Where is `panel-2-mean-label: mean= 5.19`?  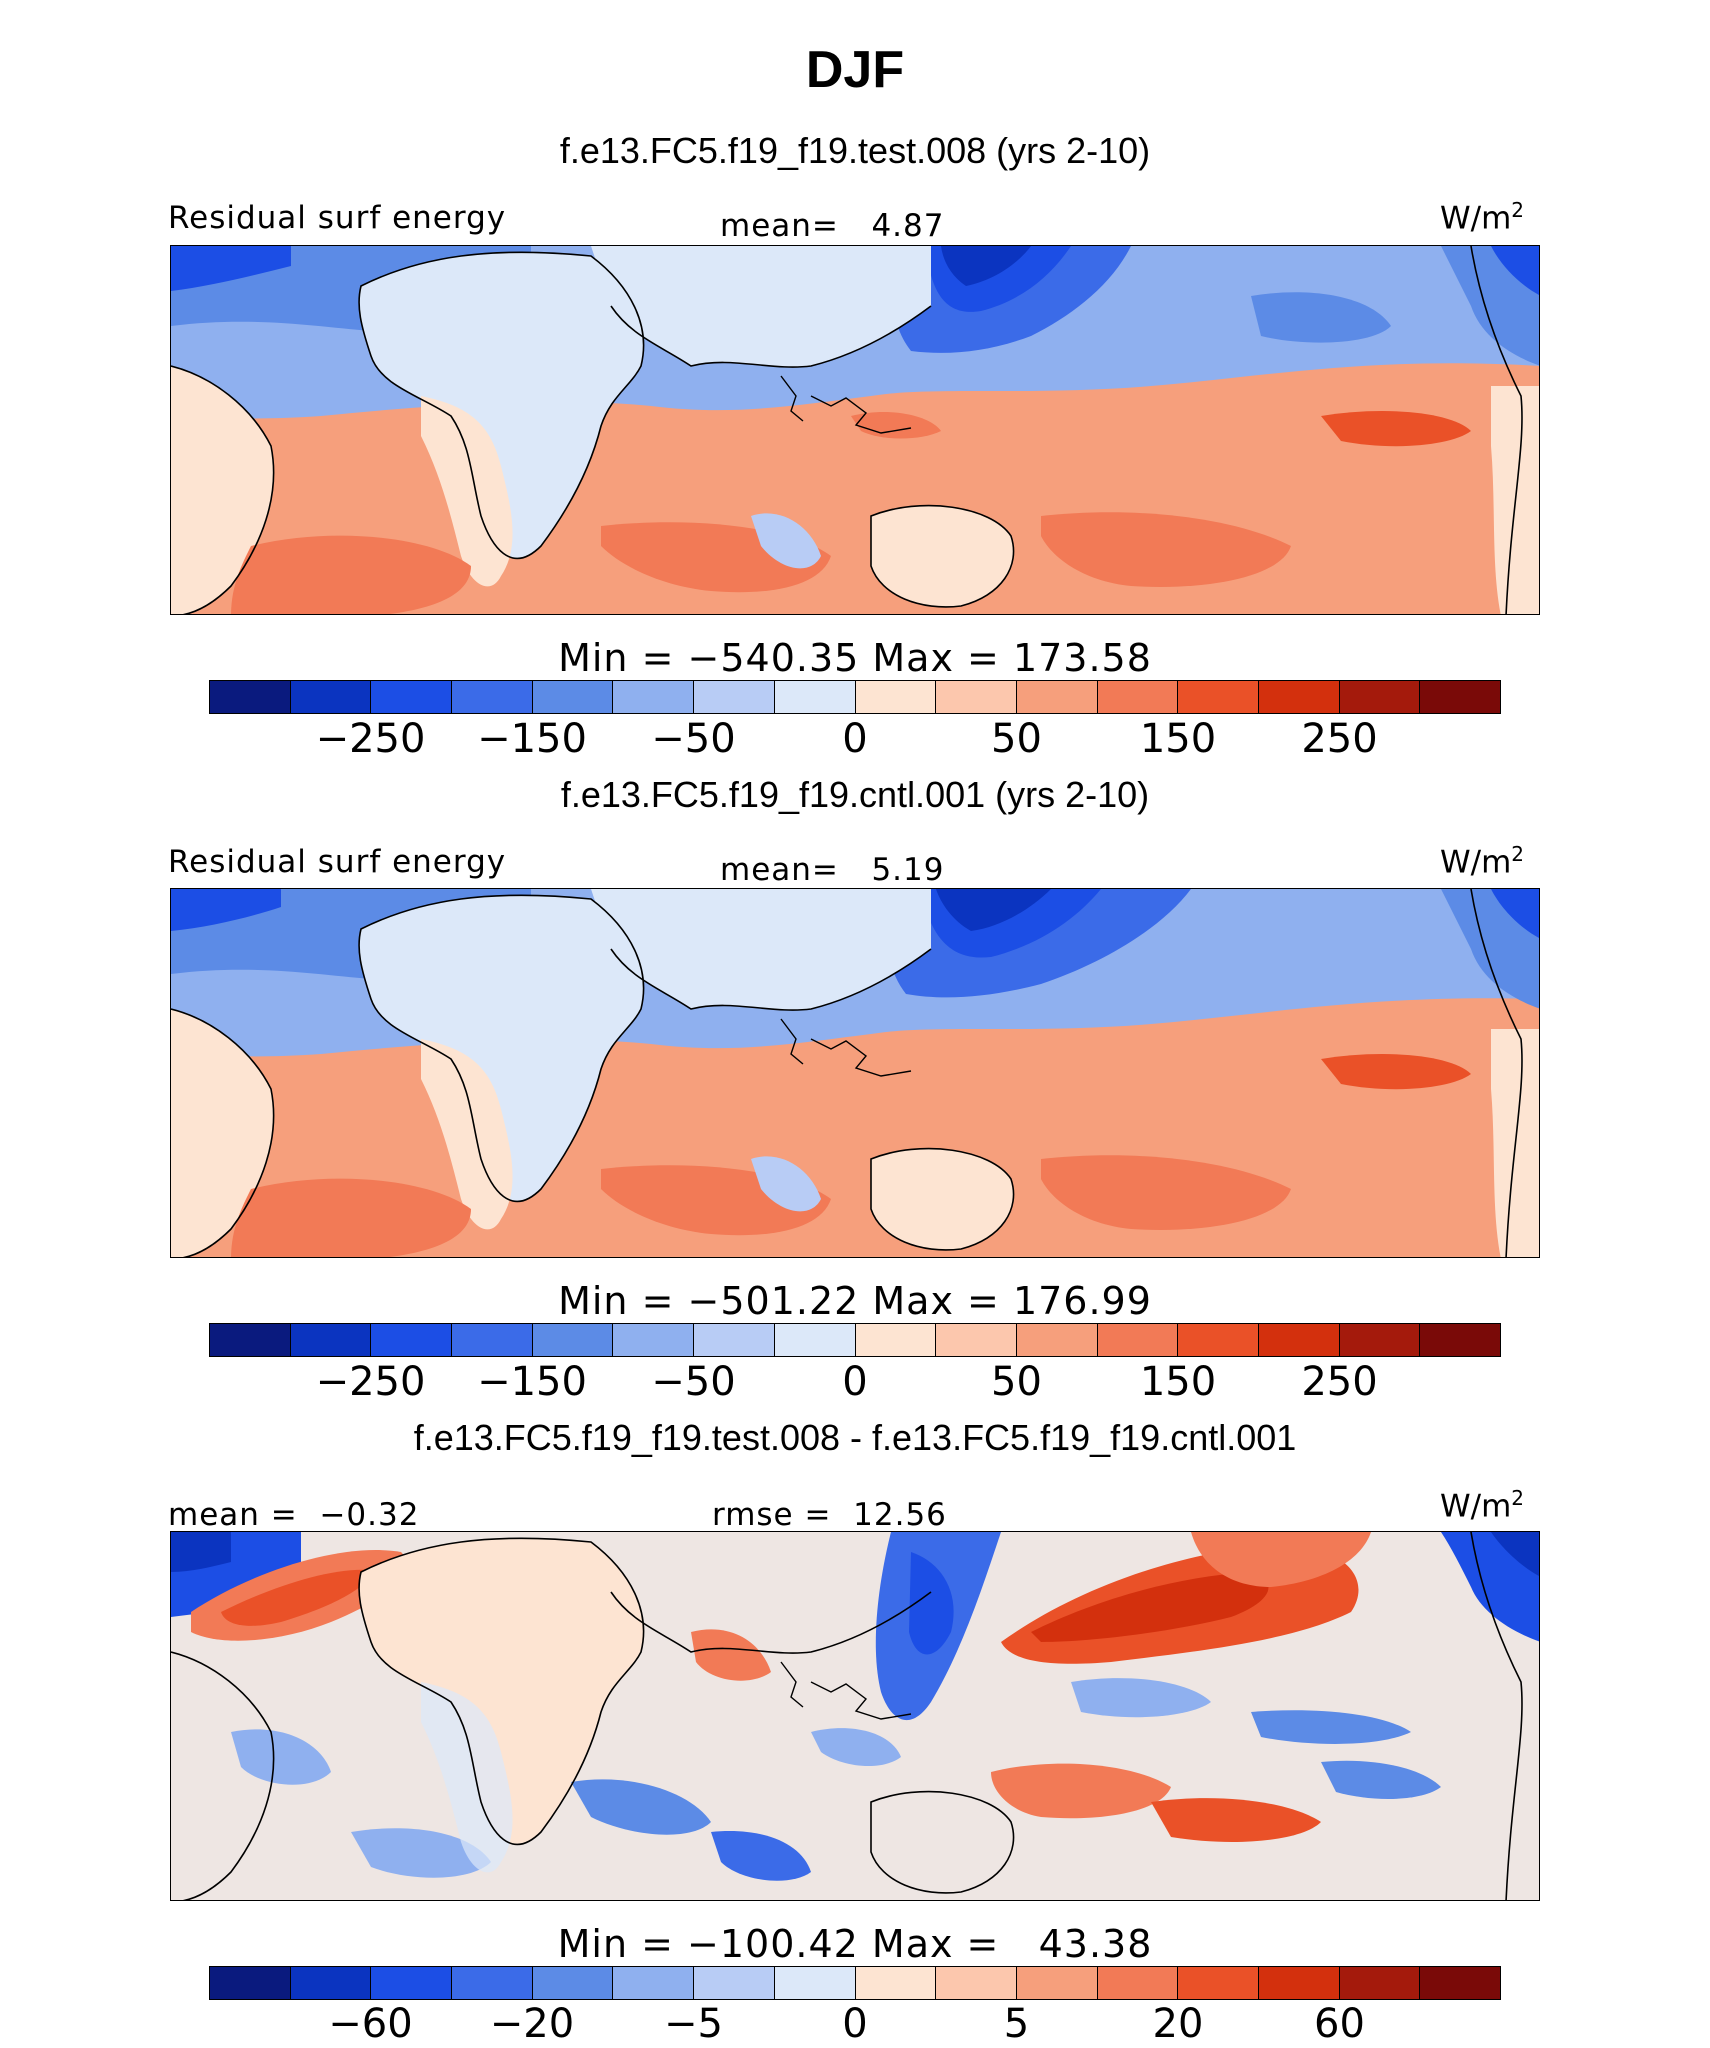
panel-2-mean-label: mean= 5.19 is located at coordinates (832, 870).